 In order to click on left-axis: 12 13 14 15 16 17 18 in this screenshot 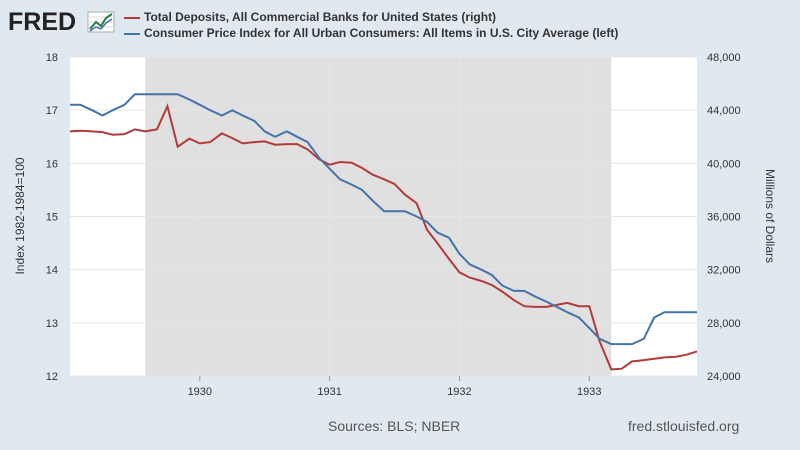, I will do `click(52, 217)`.